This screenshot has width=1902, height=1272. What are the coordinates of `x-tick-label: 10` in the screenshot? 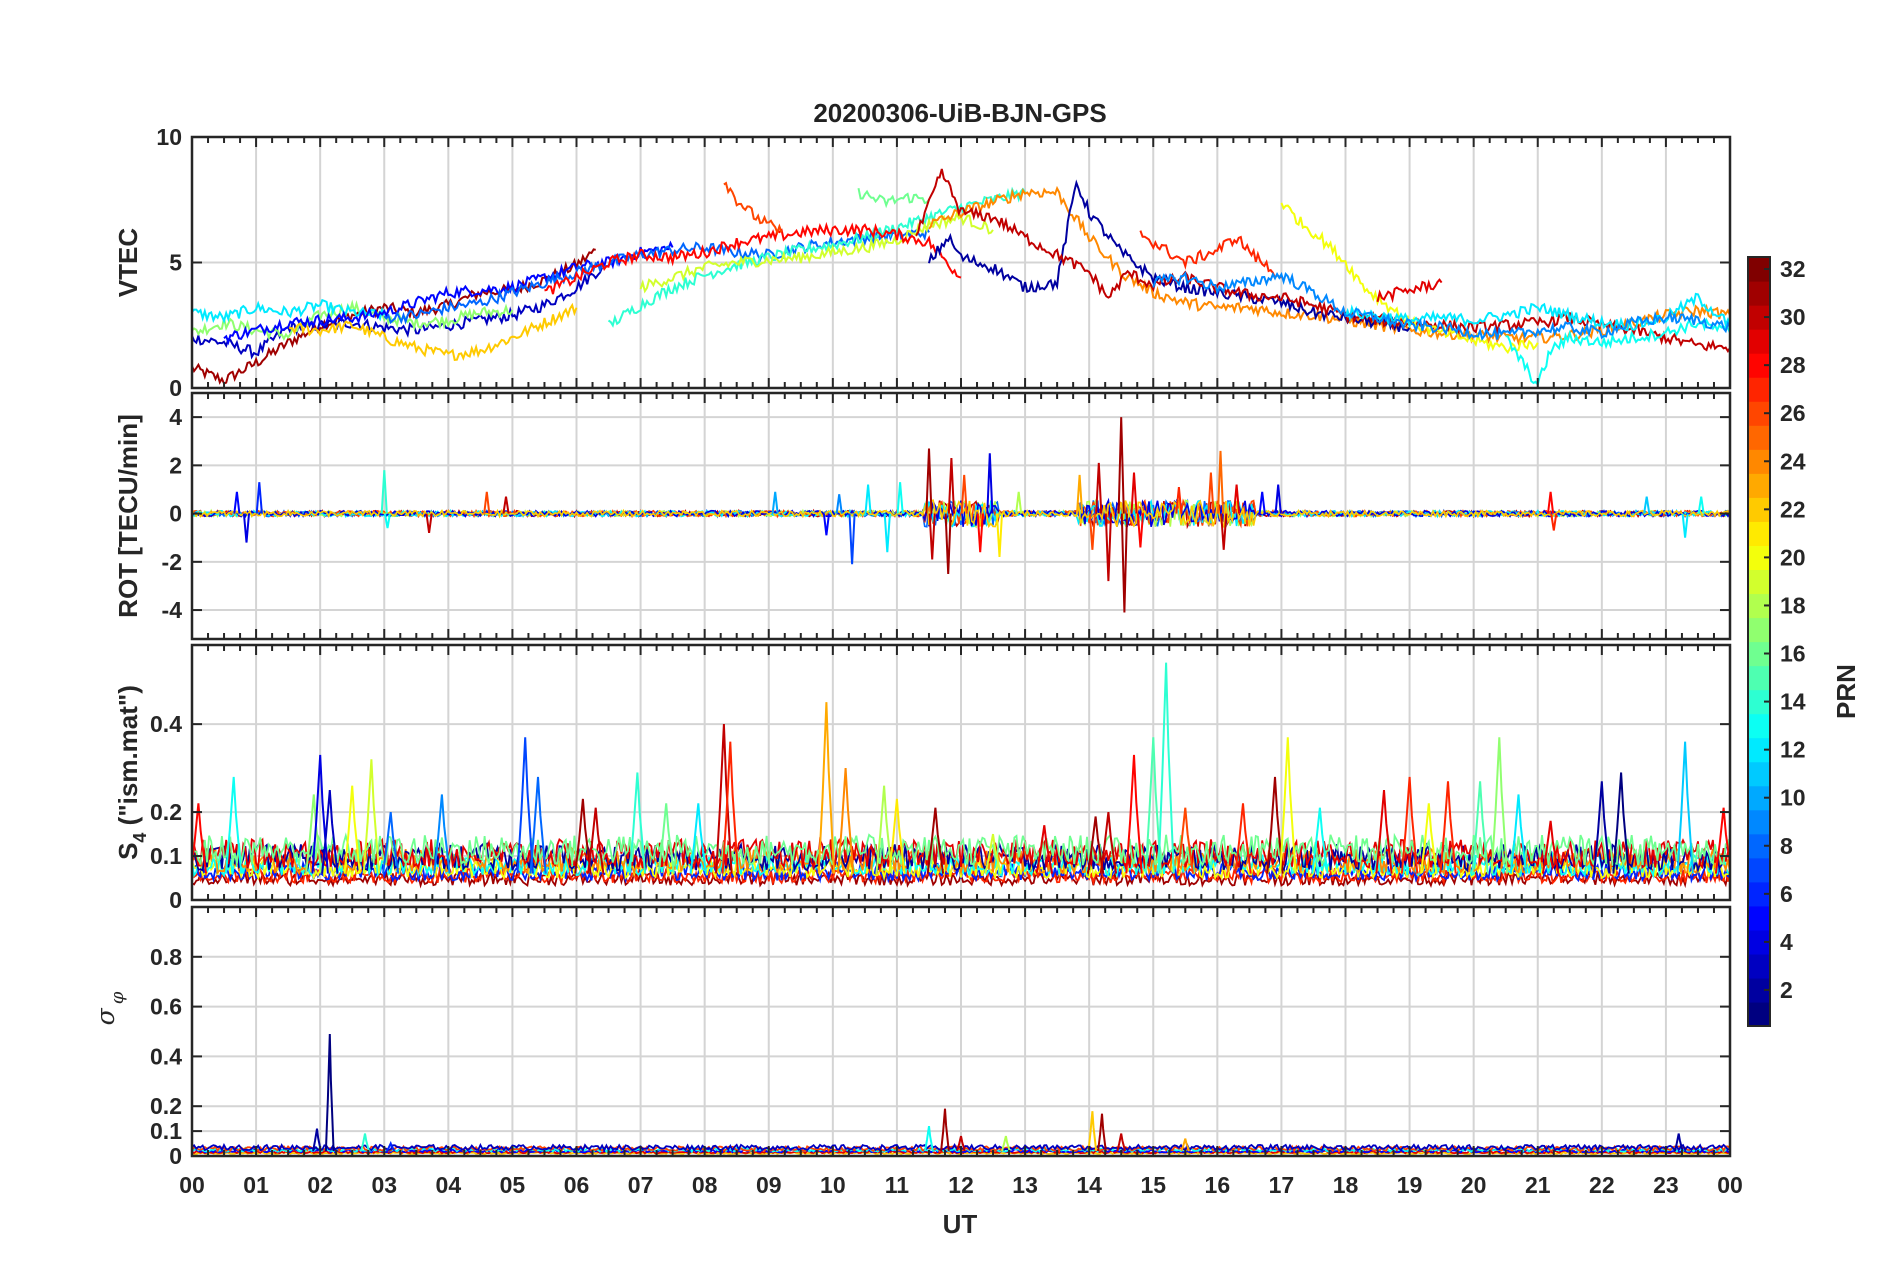 It's located at (833, 1185).